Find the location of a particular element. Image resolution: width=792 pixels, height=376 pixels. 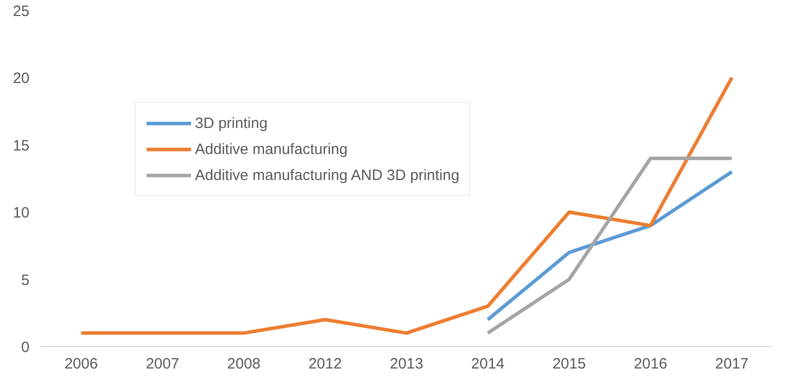

legend-label: Additive manufacturing is located at coordinates (271, 149).